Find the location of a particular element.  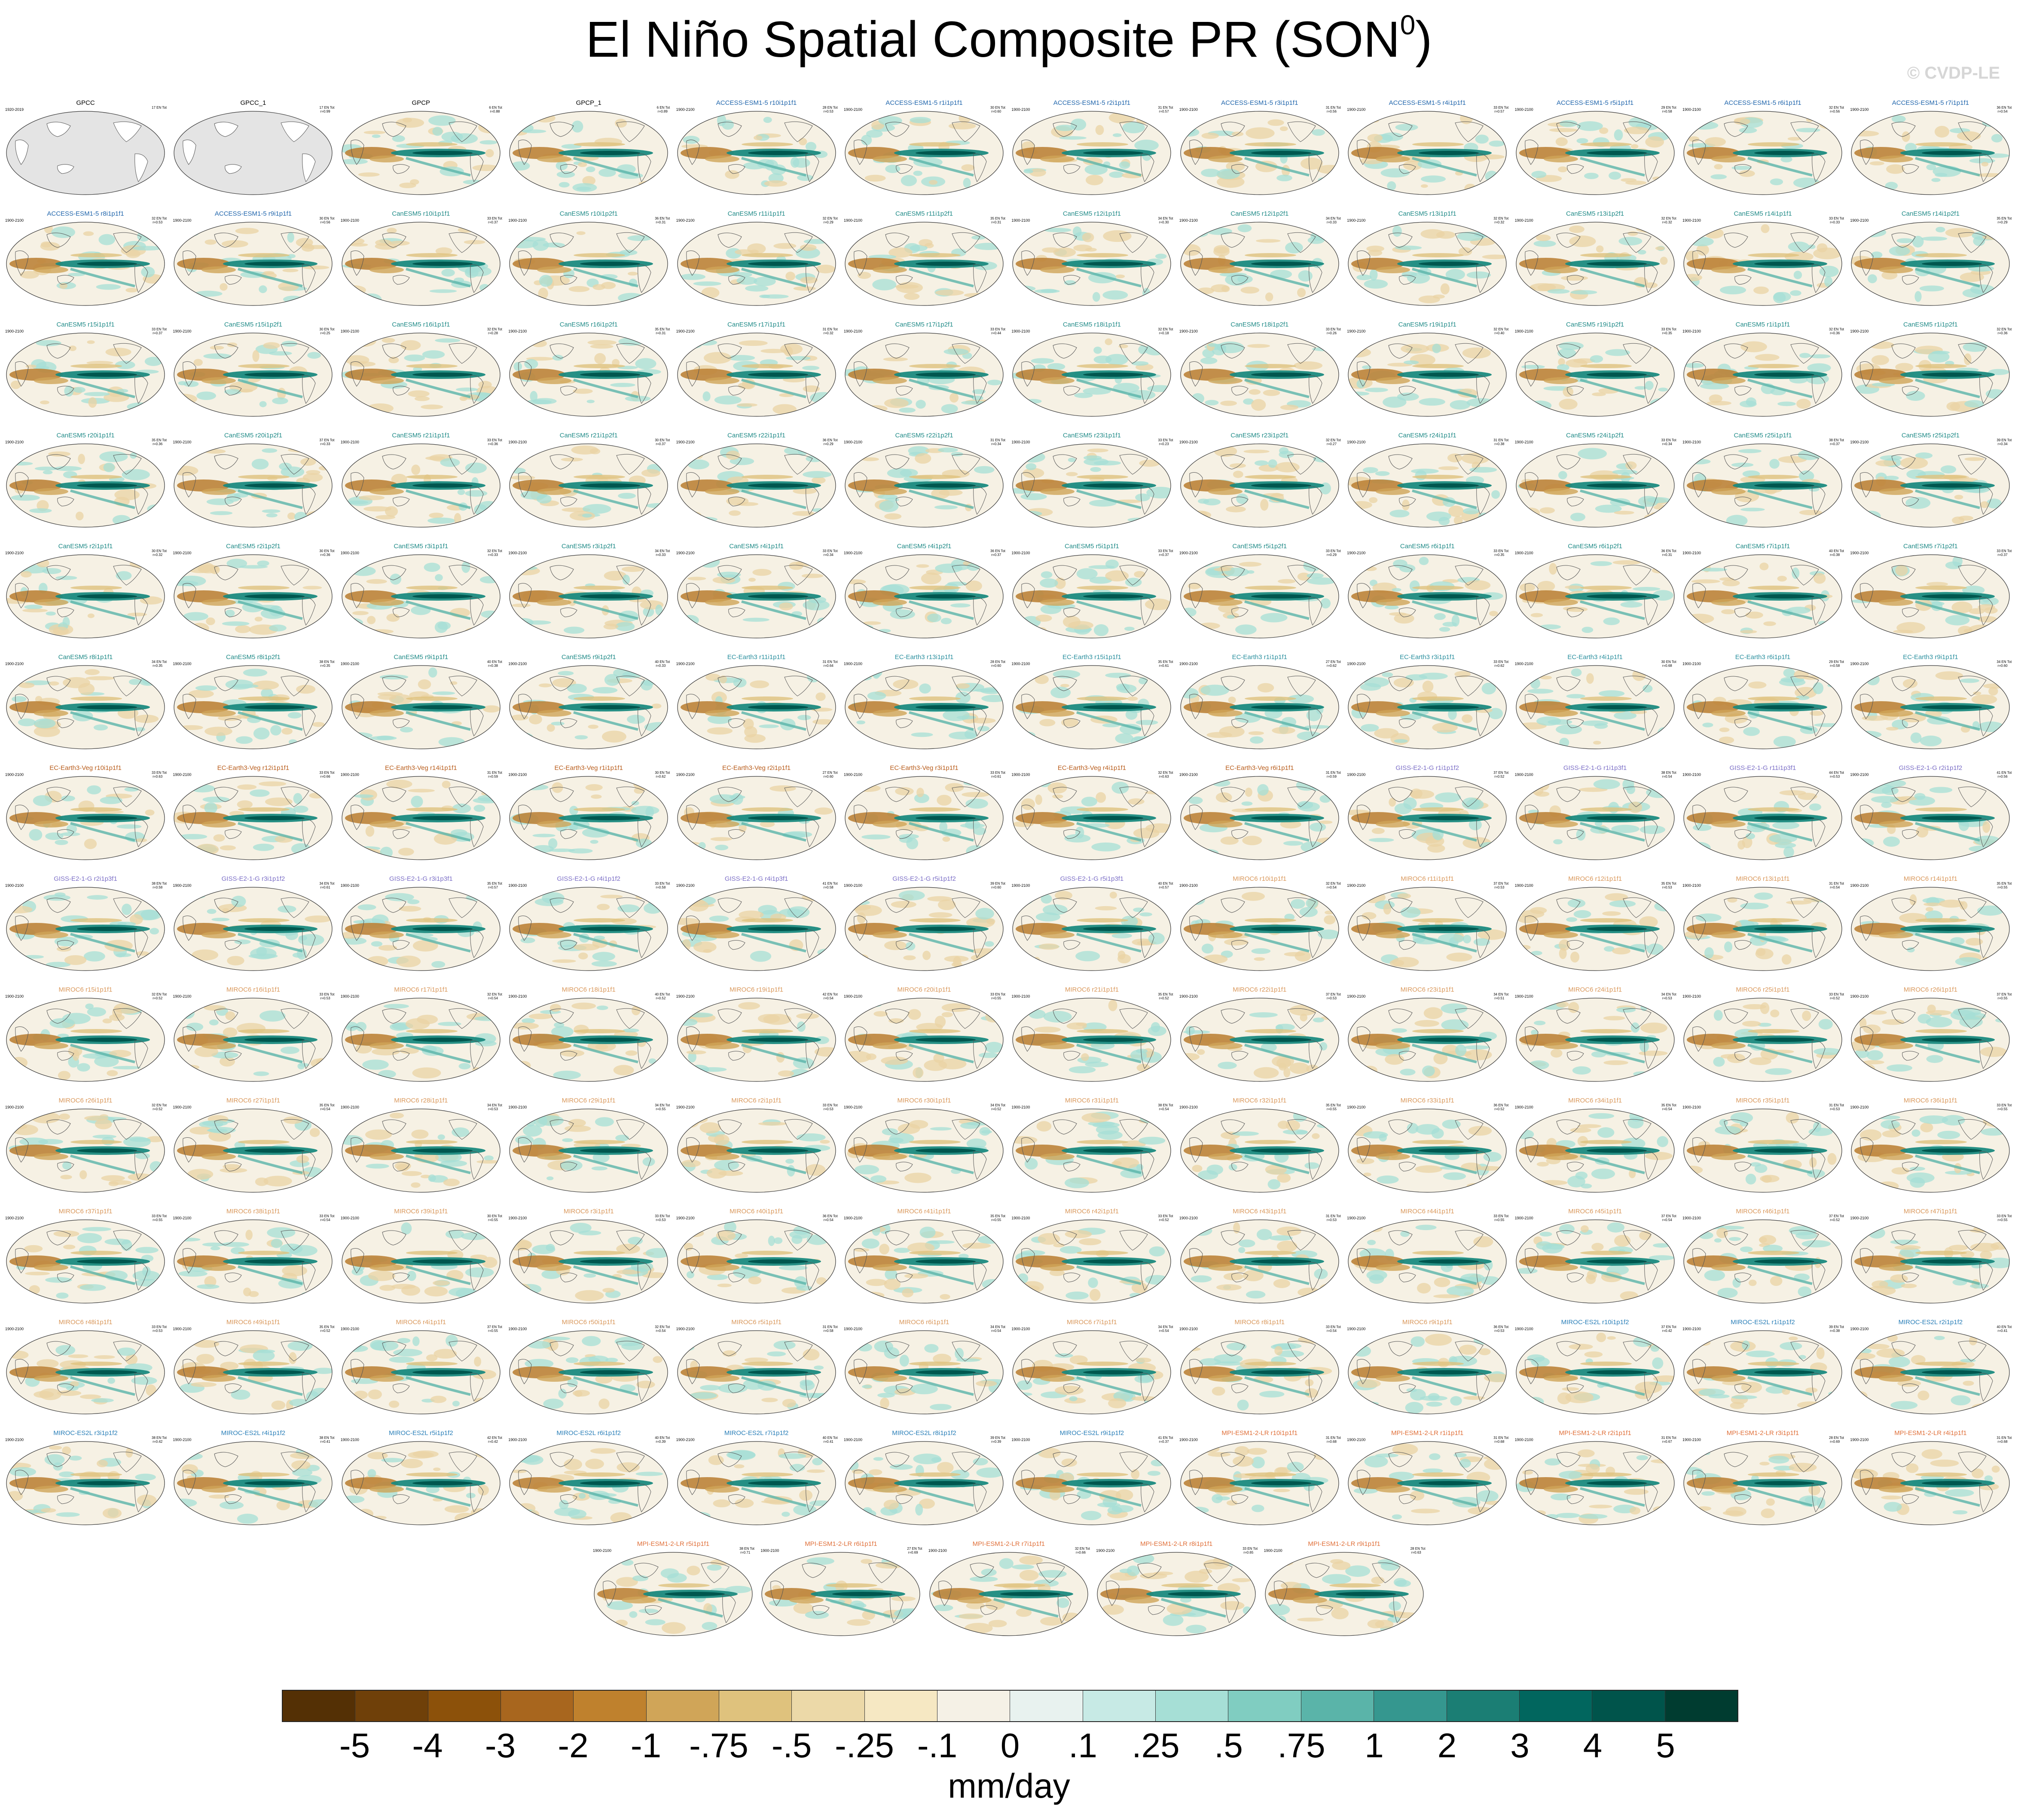

panel-stats: 32 EN Tot r=0.63 is located at coordinates (1166, 775).